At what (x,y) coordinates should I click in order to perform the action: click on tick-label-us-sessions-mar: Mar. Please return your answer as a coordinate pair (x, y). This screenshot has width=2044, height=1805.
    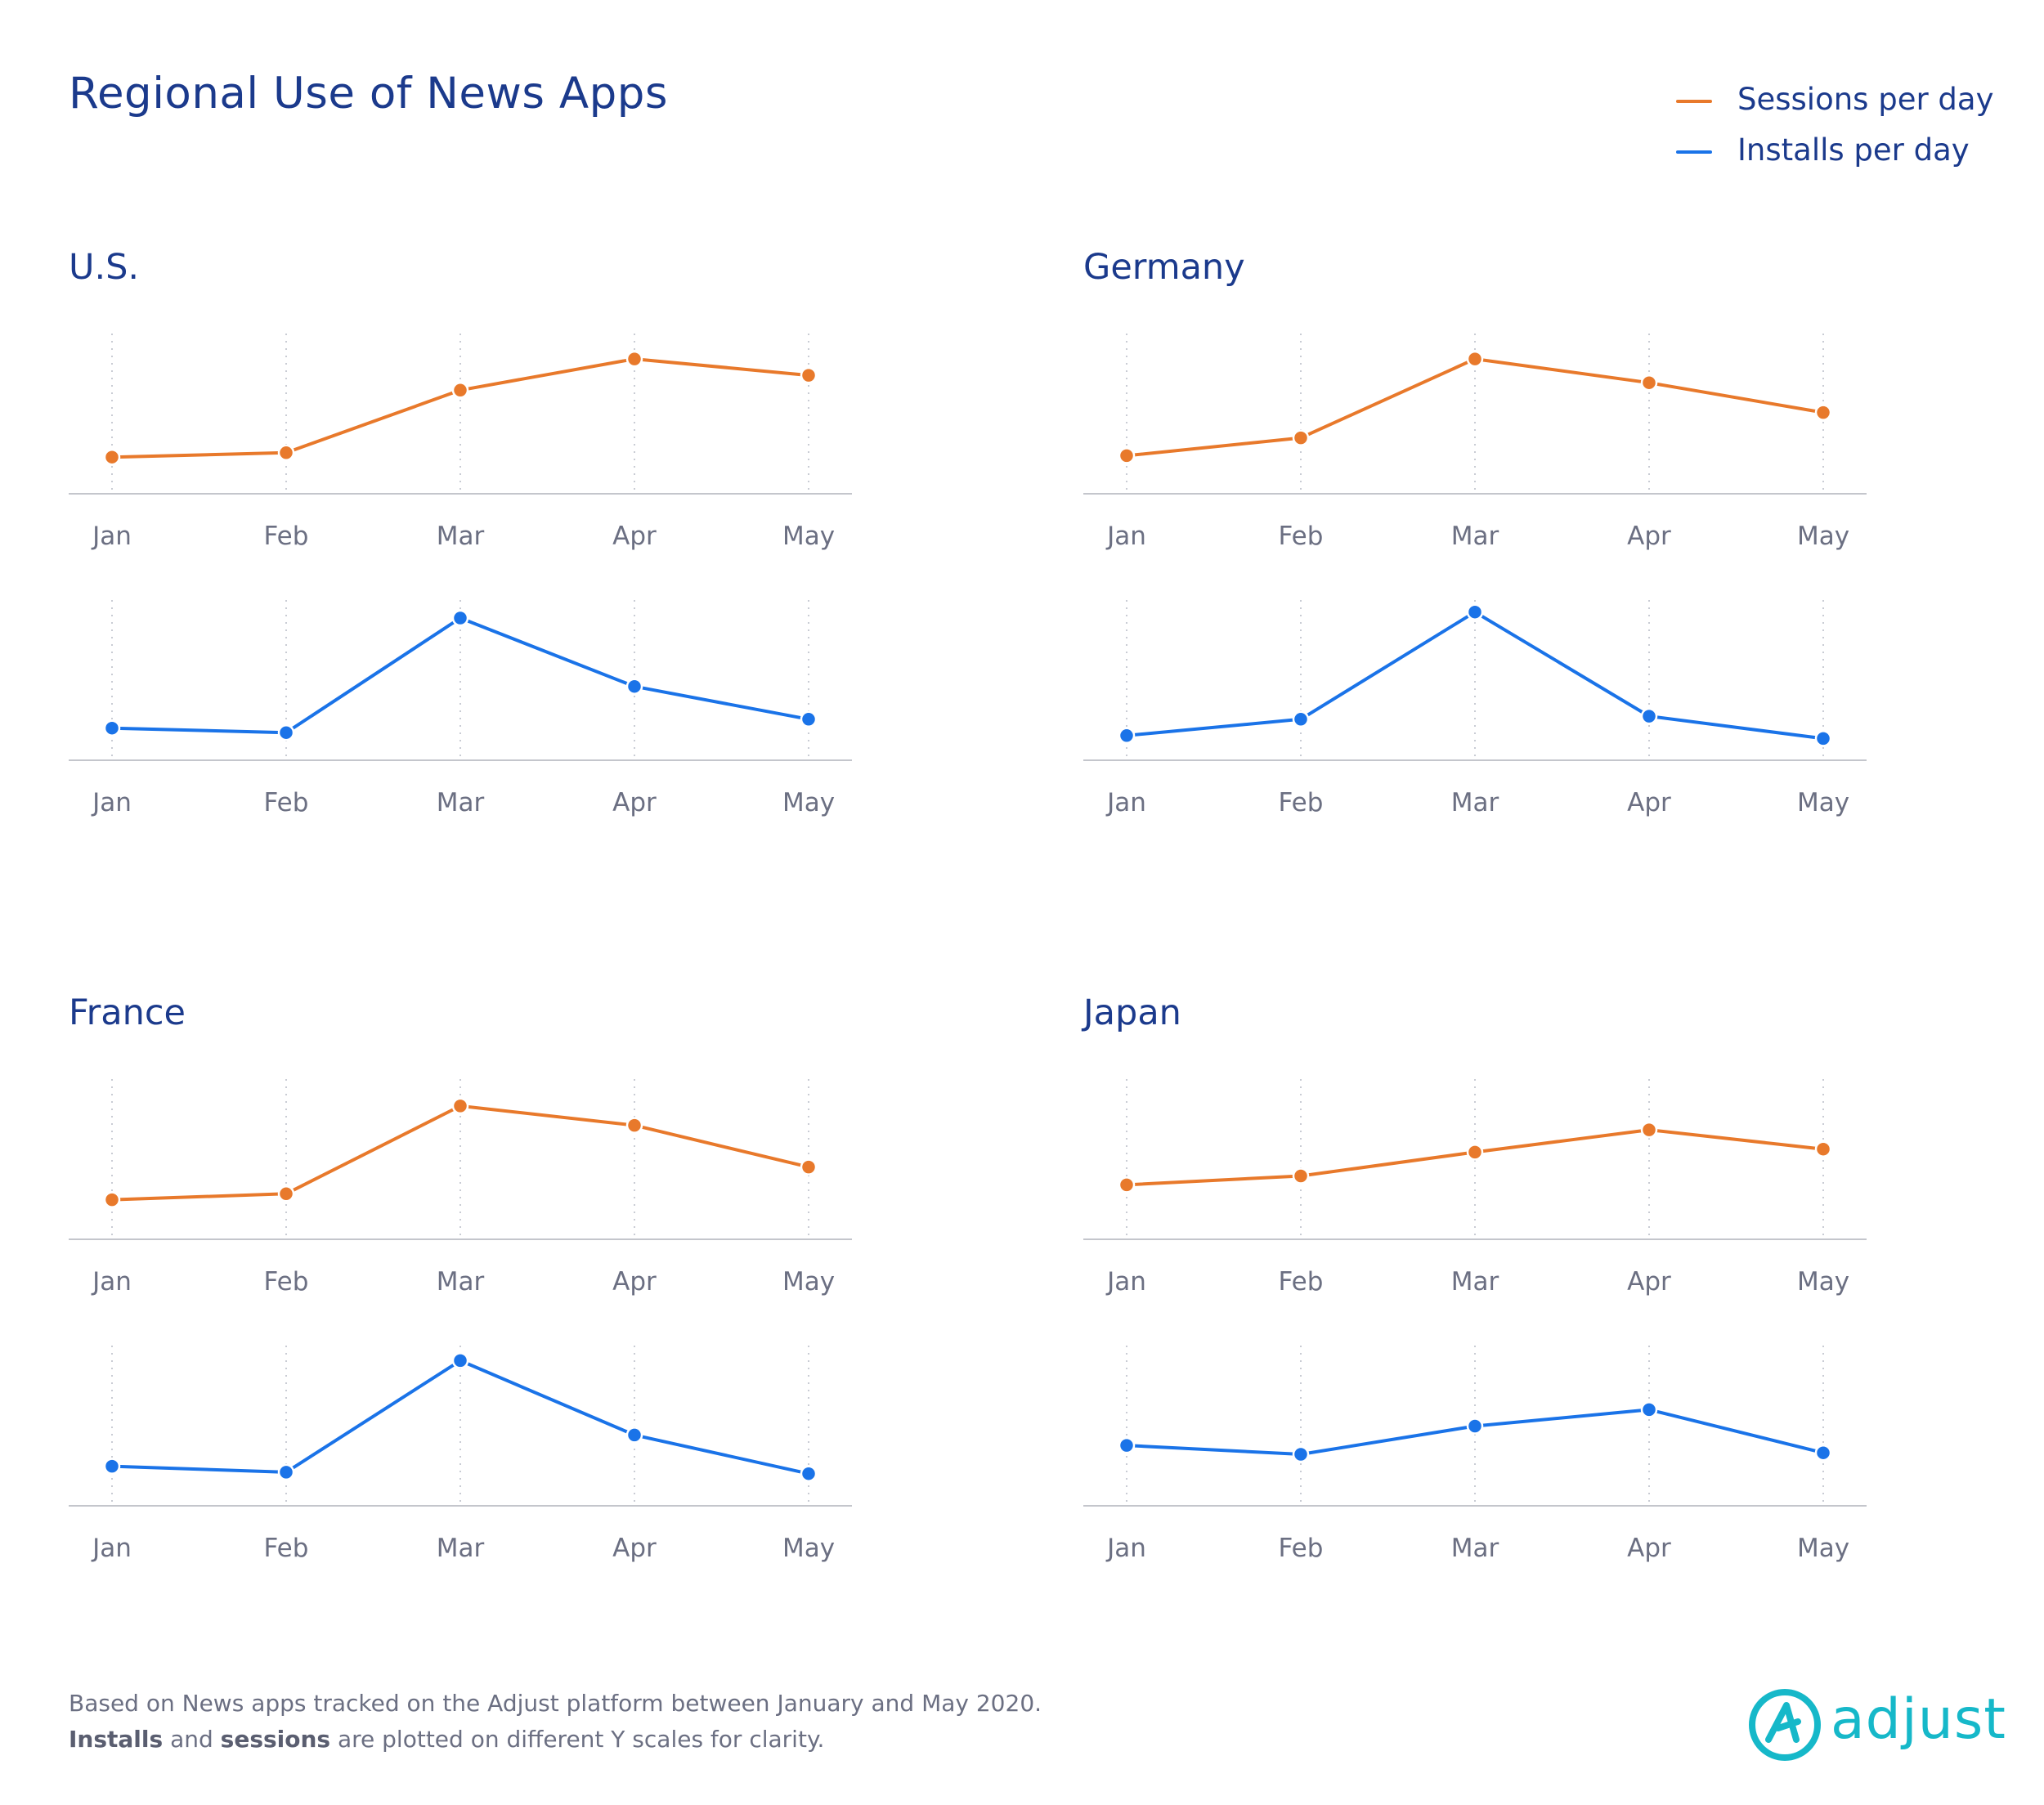
    Looking at the image, I should click on (461, 536).